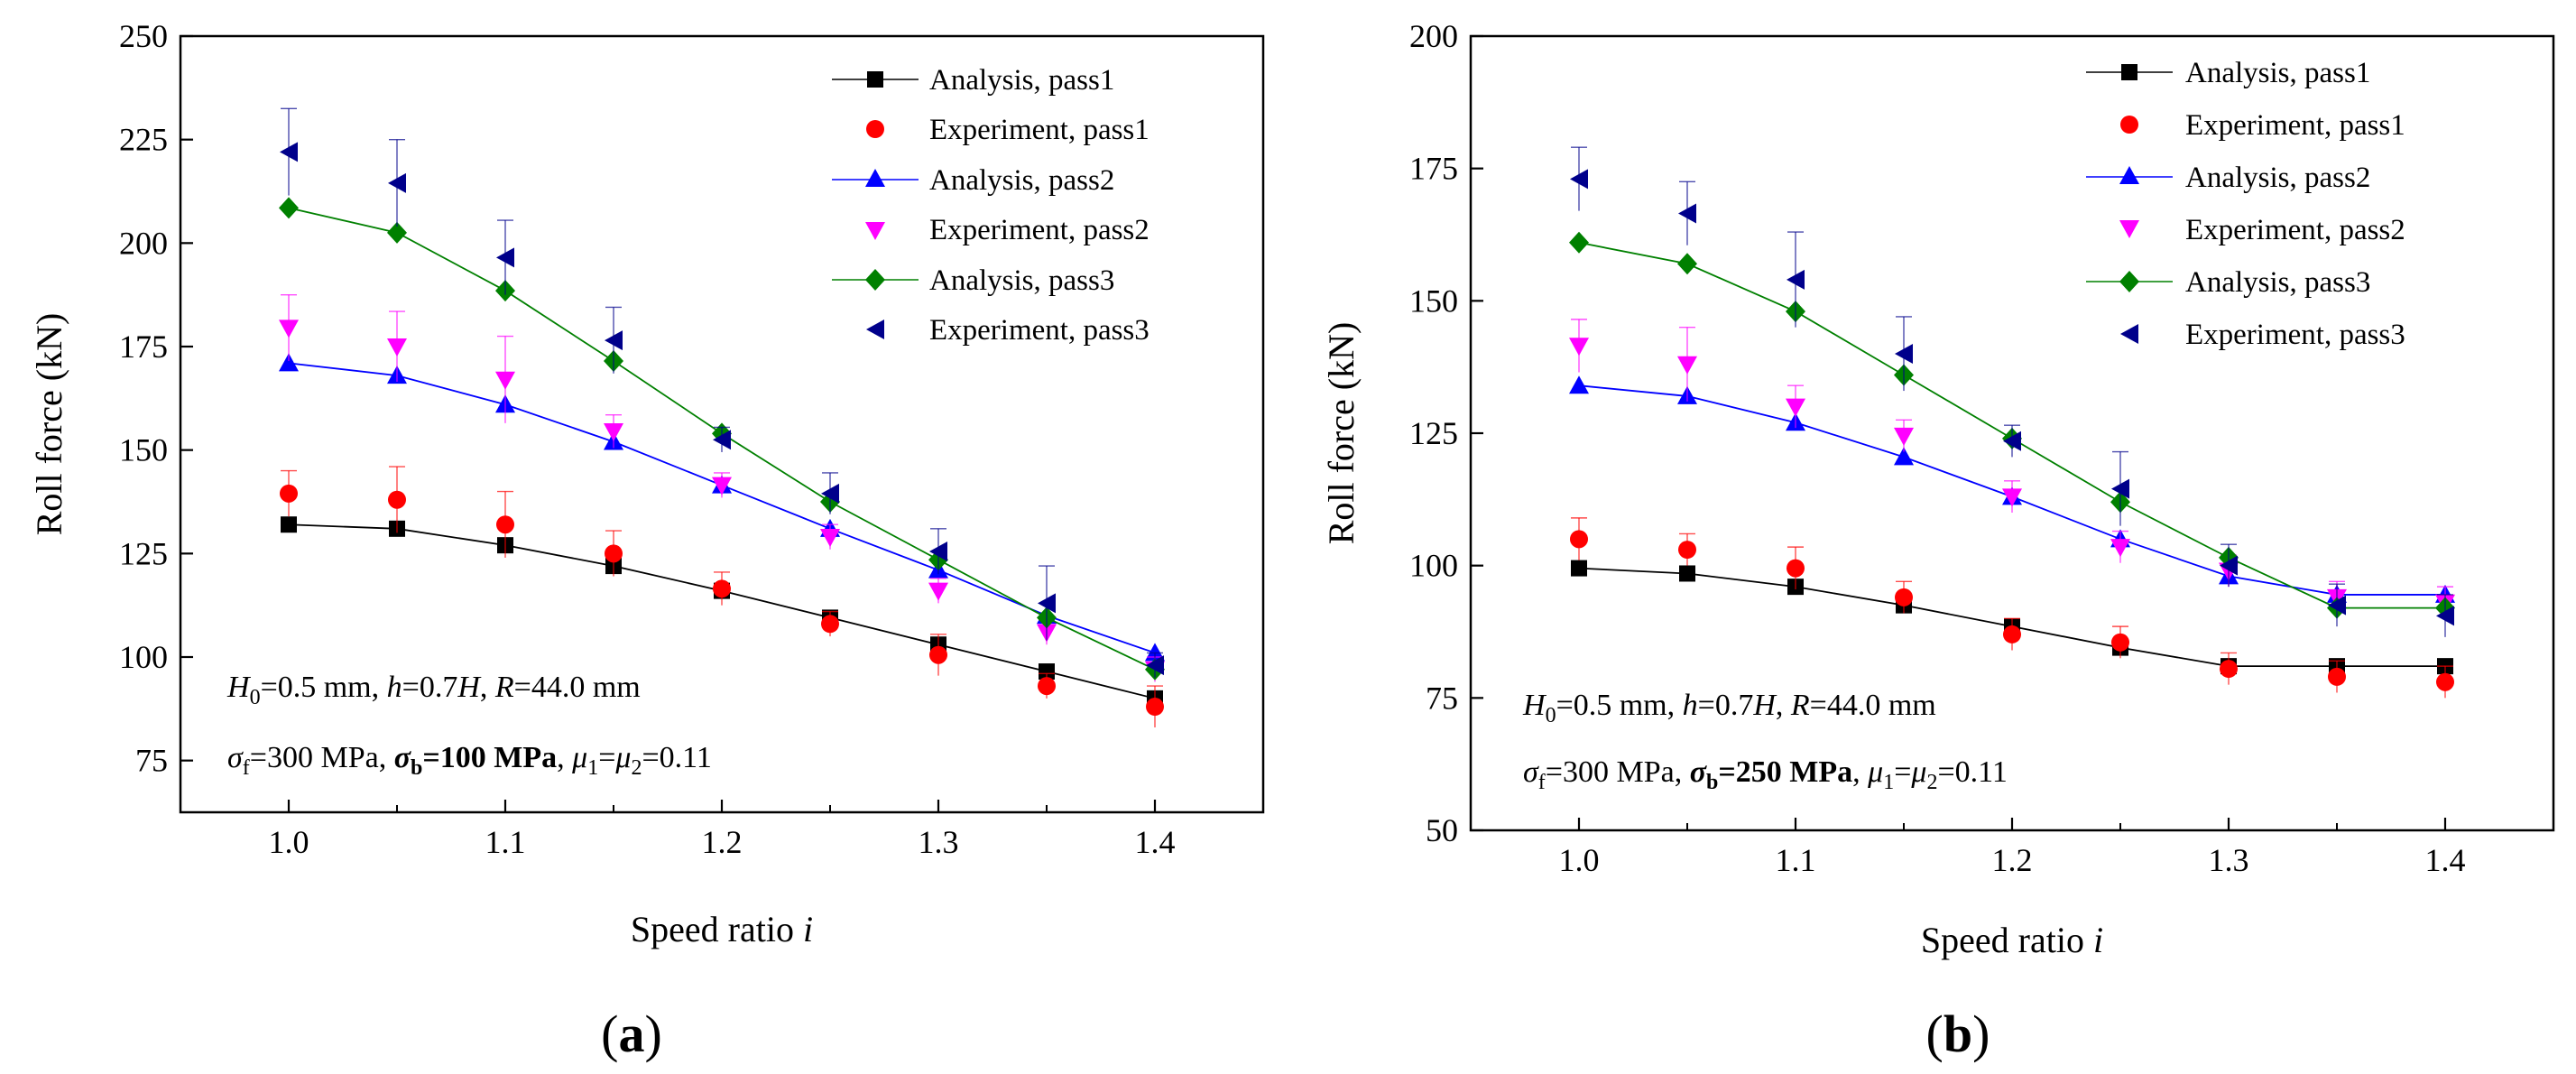 This screenshot has height=1074, width=2576. I want to click on y-ticks: 75 100 125 150 175 200 225 250, so click(156, 398).